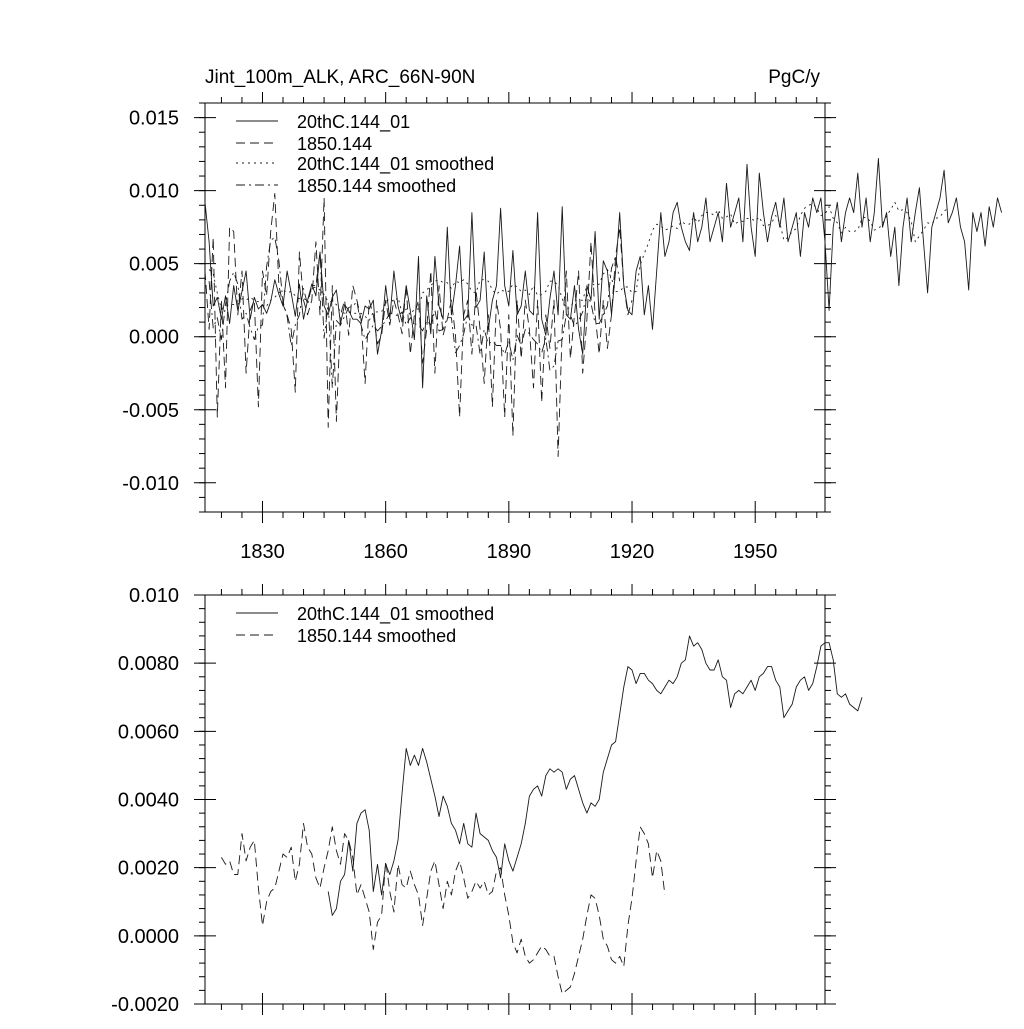 The image size is (1024, 1029). I want to click on bottom-legend: 20thC.144_01 smoothed 1850.144 smoothed, so click(365, 625).